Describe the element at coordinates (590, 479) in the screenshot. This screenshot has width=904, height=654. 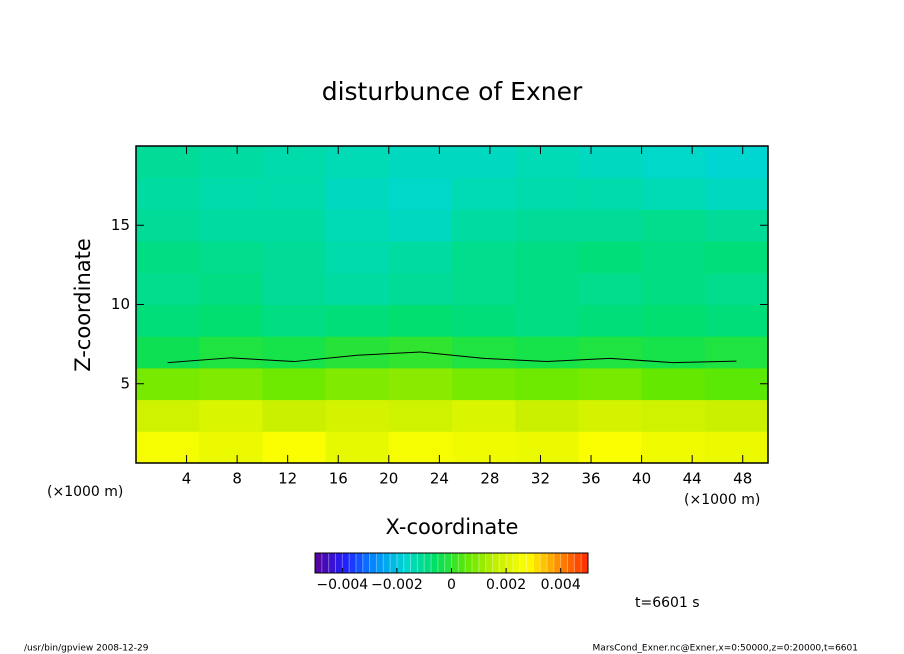
I see `x-tick-label: 36` at that location.